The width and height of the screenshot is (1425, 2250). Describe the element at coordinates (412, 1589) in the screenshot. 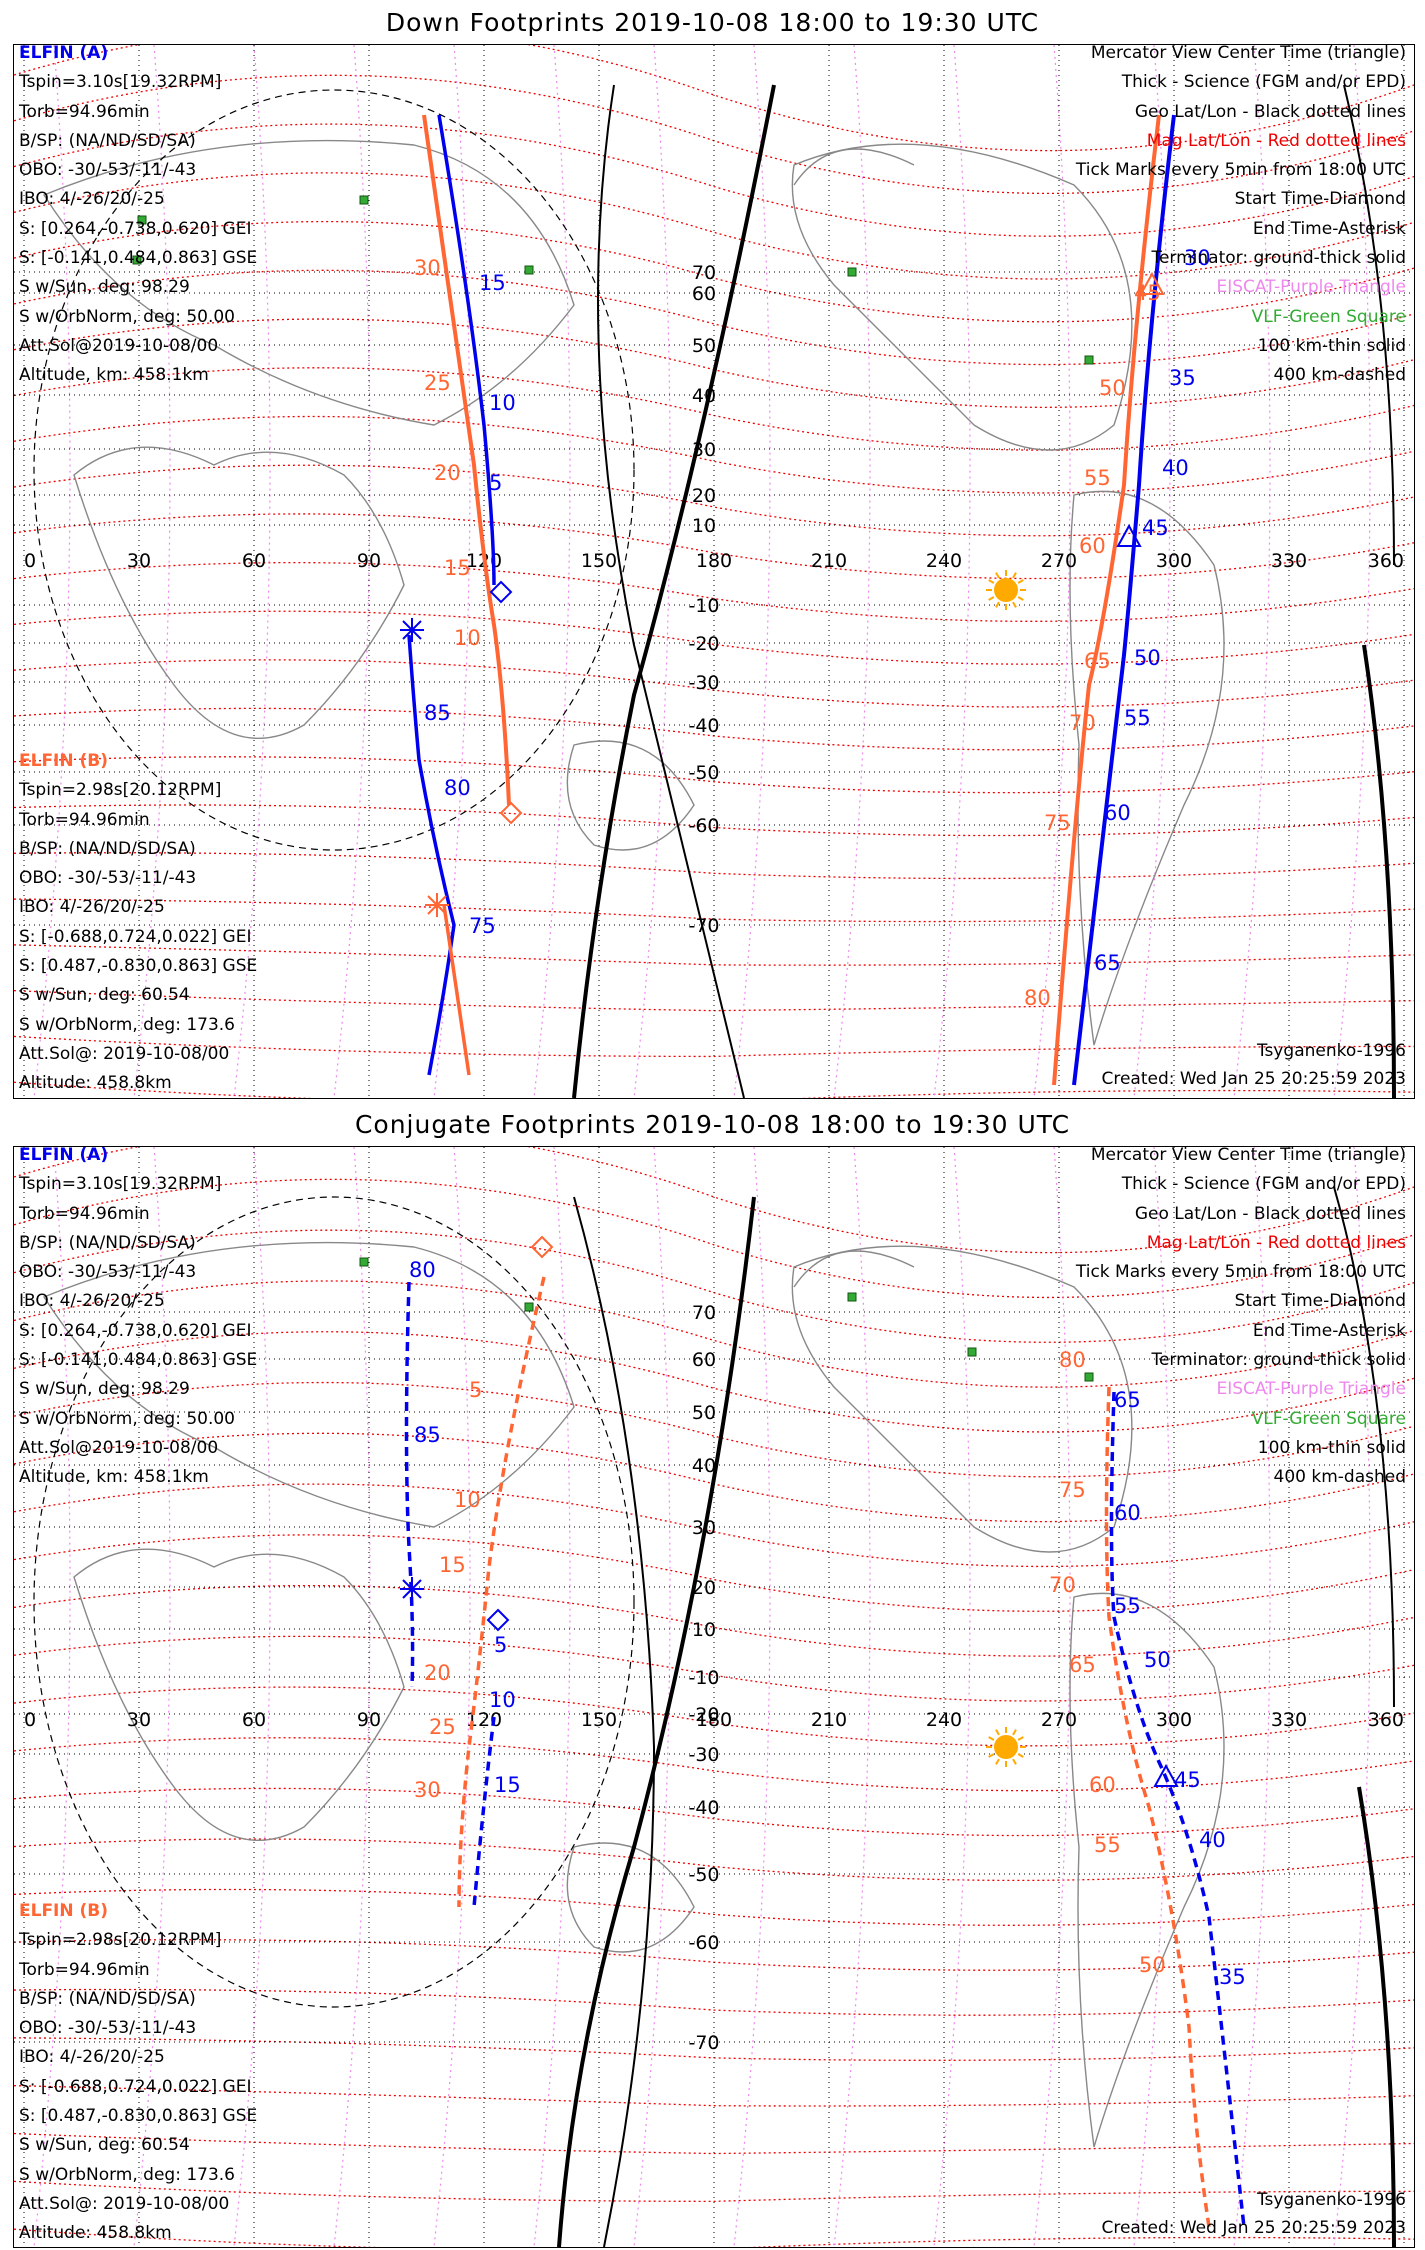

I see `asterisk-stroke` at that location.